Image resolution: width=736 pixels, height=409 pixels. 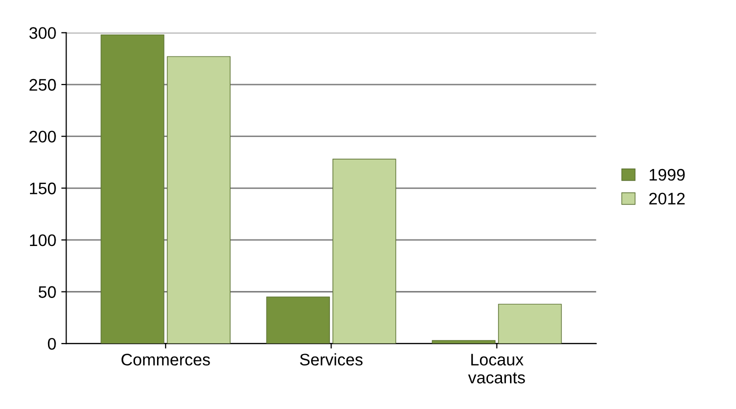 I want to click on y-tick-label: 300, so click(x=42, y=33).